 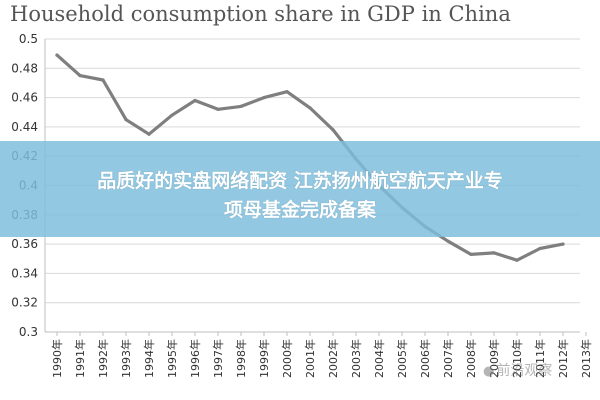 What do you see at coordinates (80, 358) in the screenshot?
I see `x-tick-label: 1991年` at bounding box center [80, 358].